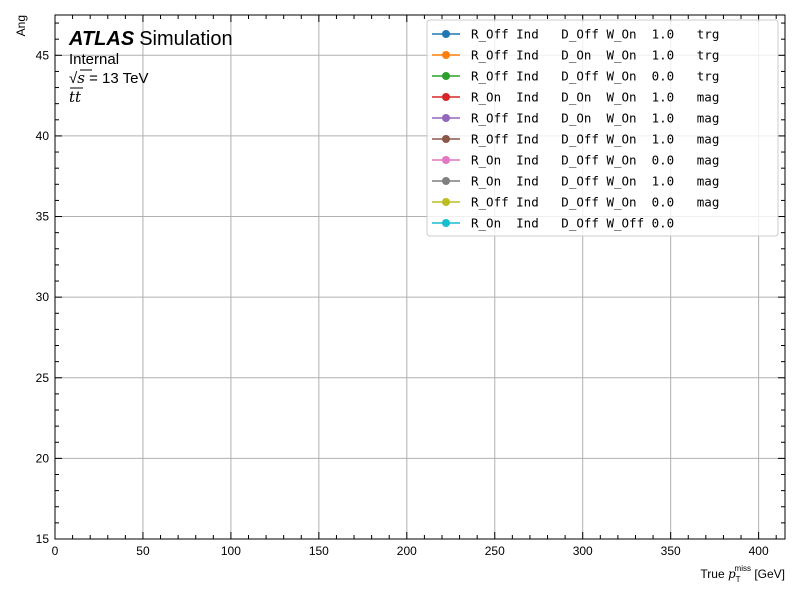 This screenshot has width=800, height=600. What do you see at coordinates (595, 55) in the screenshot?
I see `legend-label: R_Off Ind D_On W_On 1.0 trg` at bounding box center [595, 55].